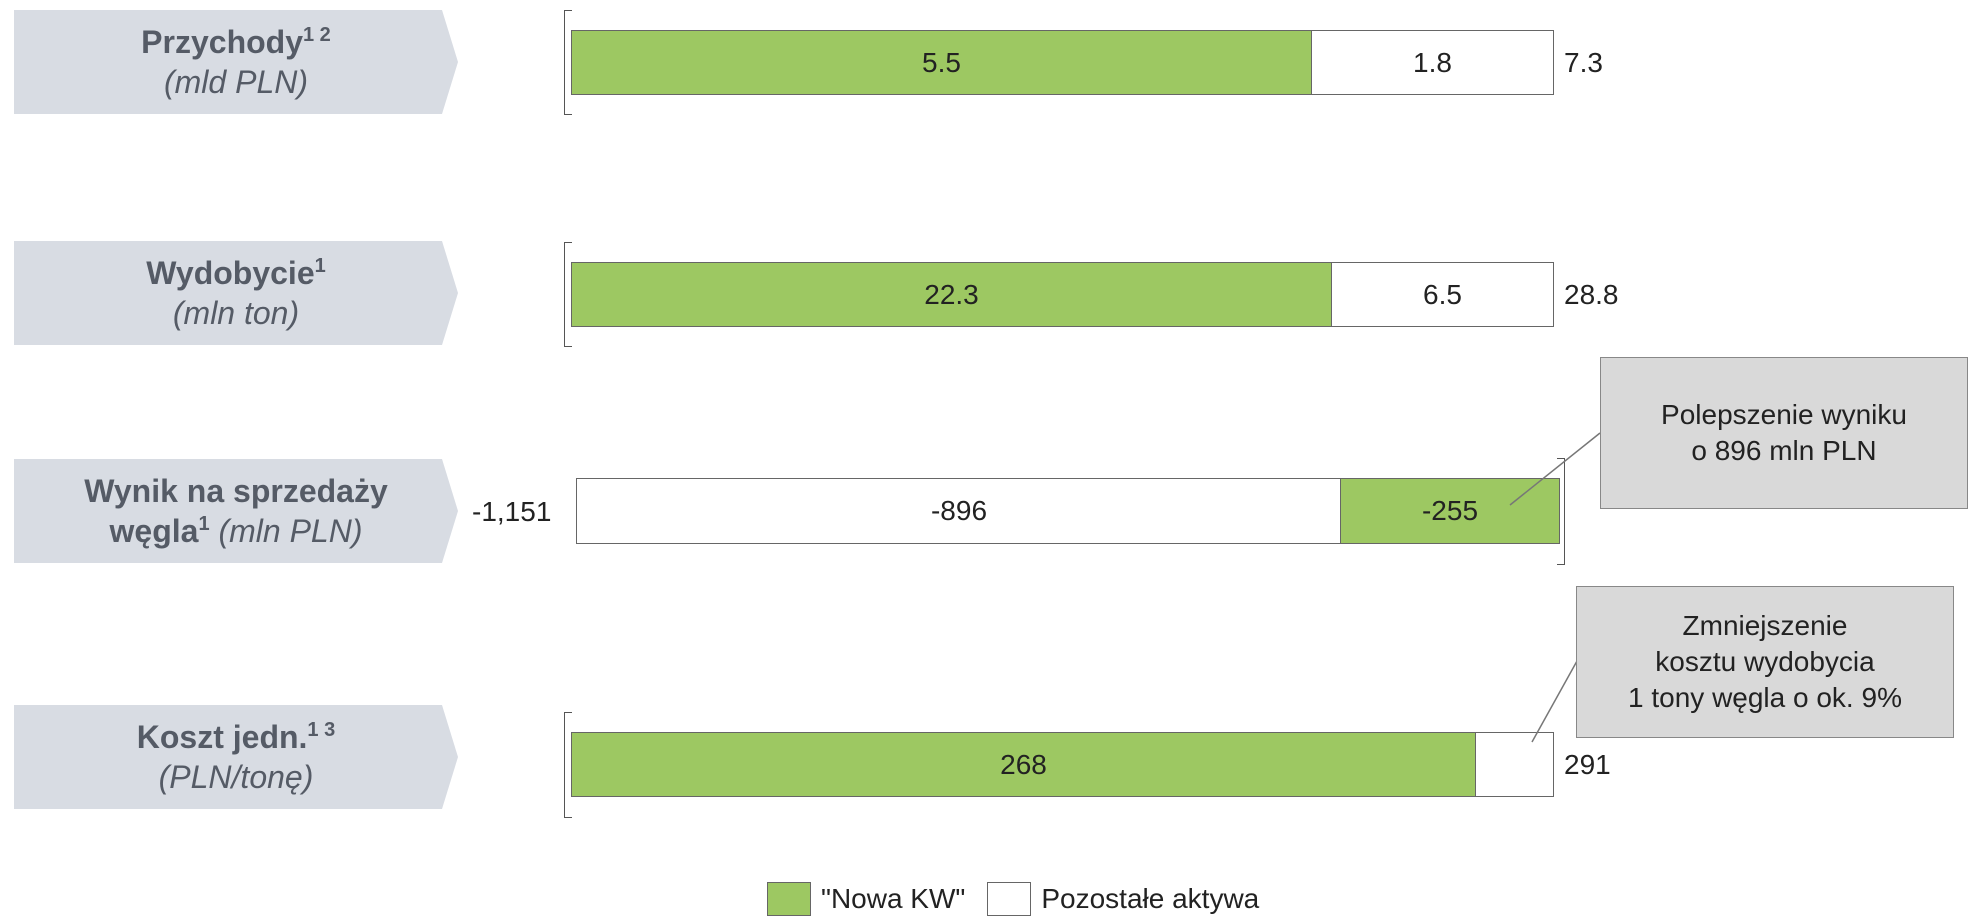  I want to click on legend-label: Pozostałe aktywa, so click(1150, 898).